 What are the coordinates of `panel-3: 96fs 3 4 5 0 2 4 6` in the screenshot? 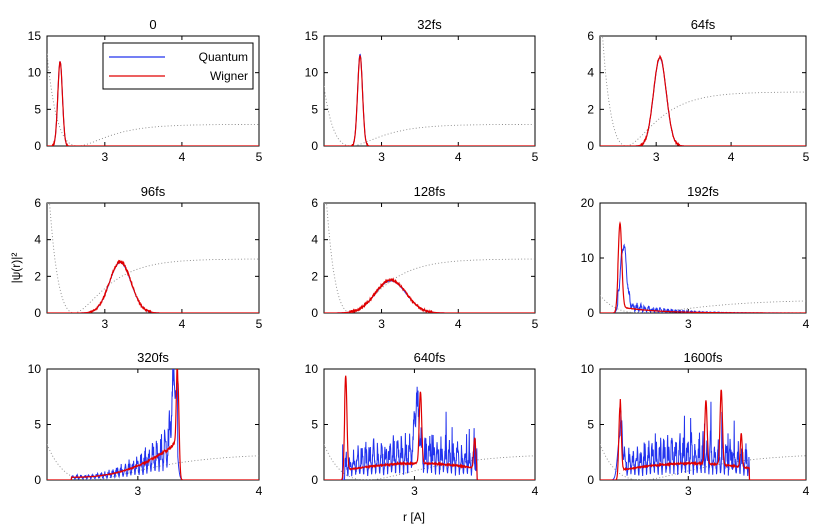 It's located at (148, 257).